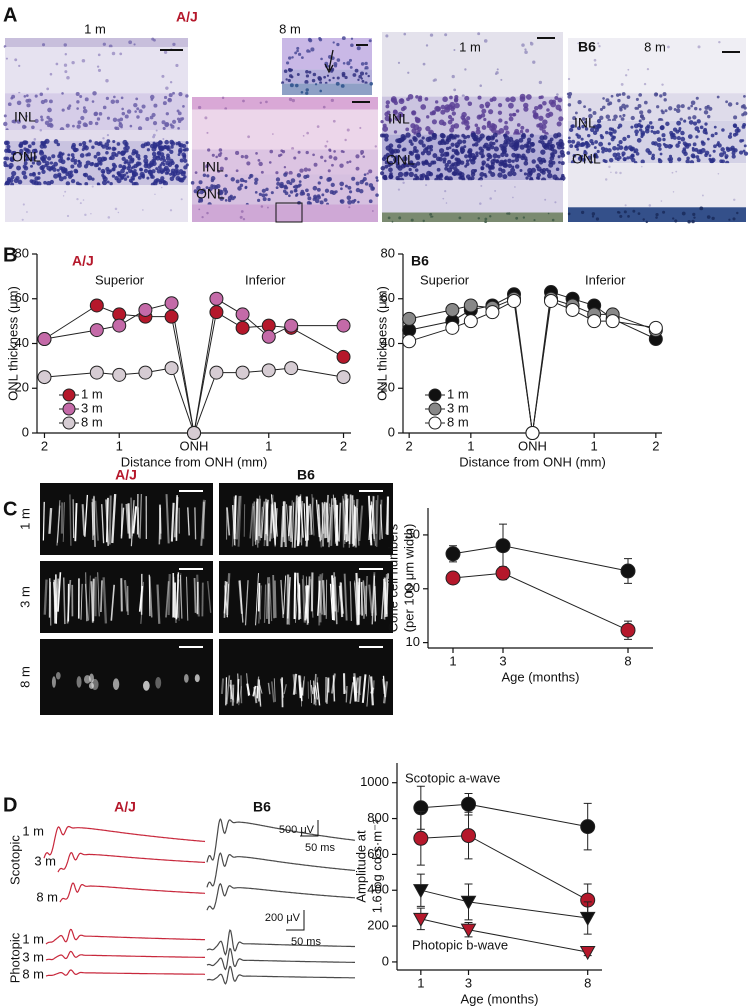  Describe the element at coordinates (458, 407) in the screenshot. I see `legend-label: 3 m` at that location.